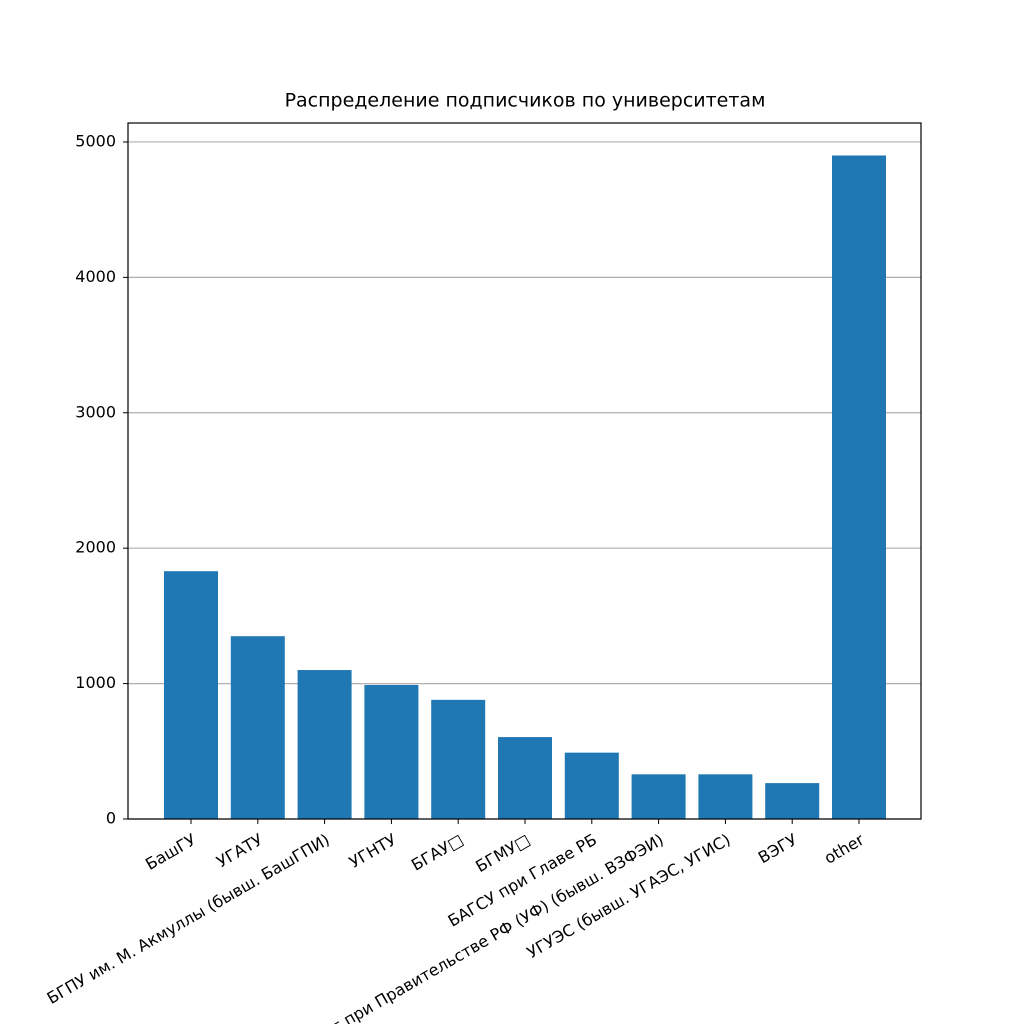 The image size is (1024, 1024). Describe the element at coordinates (95, 682) in the screenshot. I see `y-tick-label: 1000` at that location.